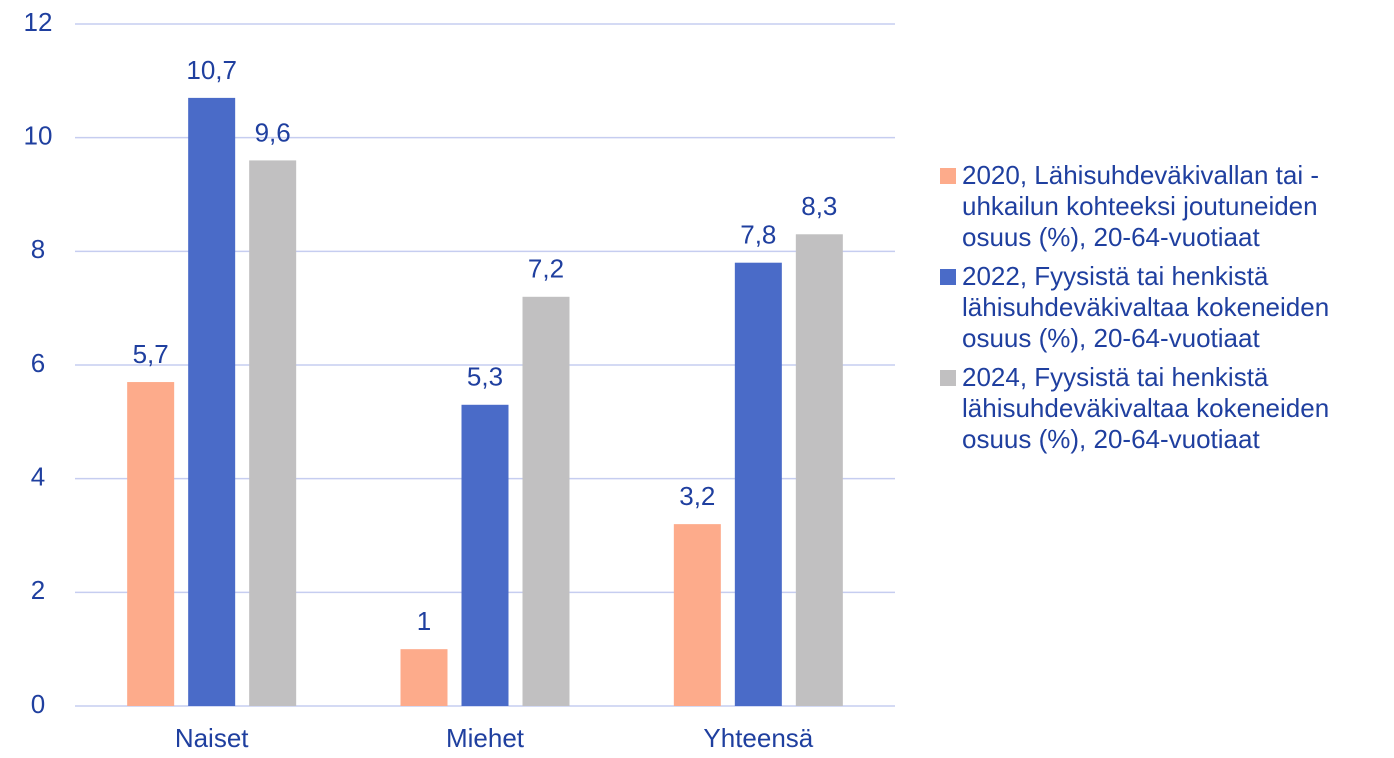 Image resolution: width=1394 pixels, height=758 pixels. What do you see at coordinates (697, 496) in the screenshot?
I see `data-label: 3,2` at bounding box center [697, 496].